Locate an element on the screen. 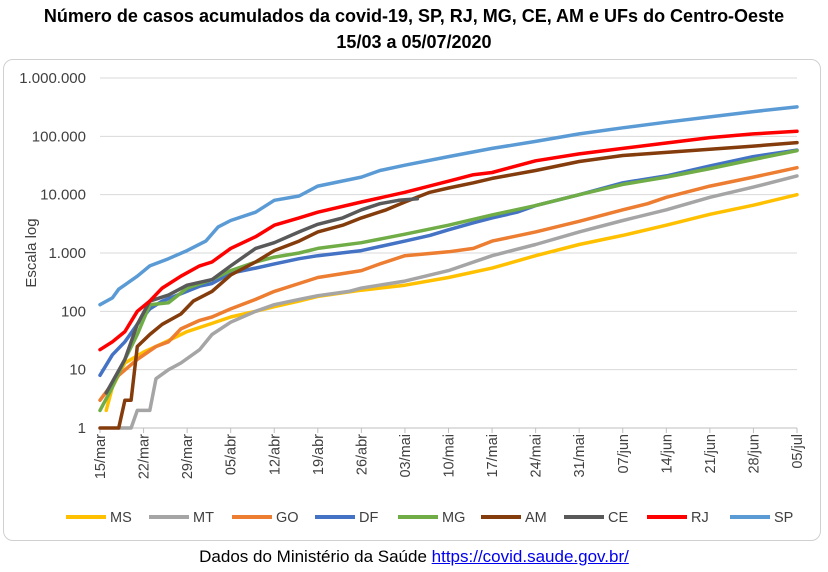  x-tick-label: 22/mar is located at coordinates (145, 456).